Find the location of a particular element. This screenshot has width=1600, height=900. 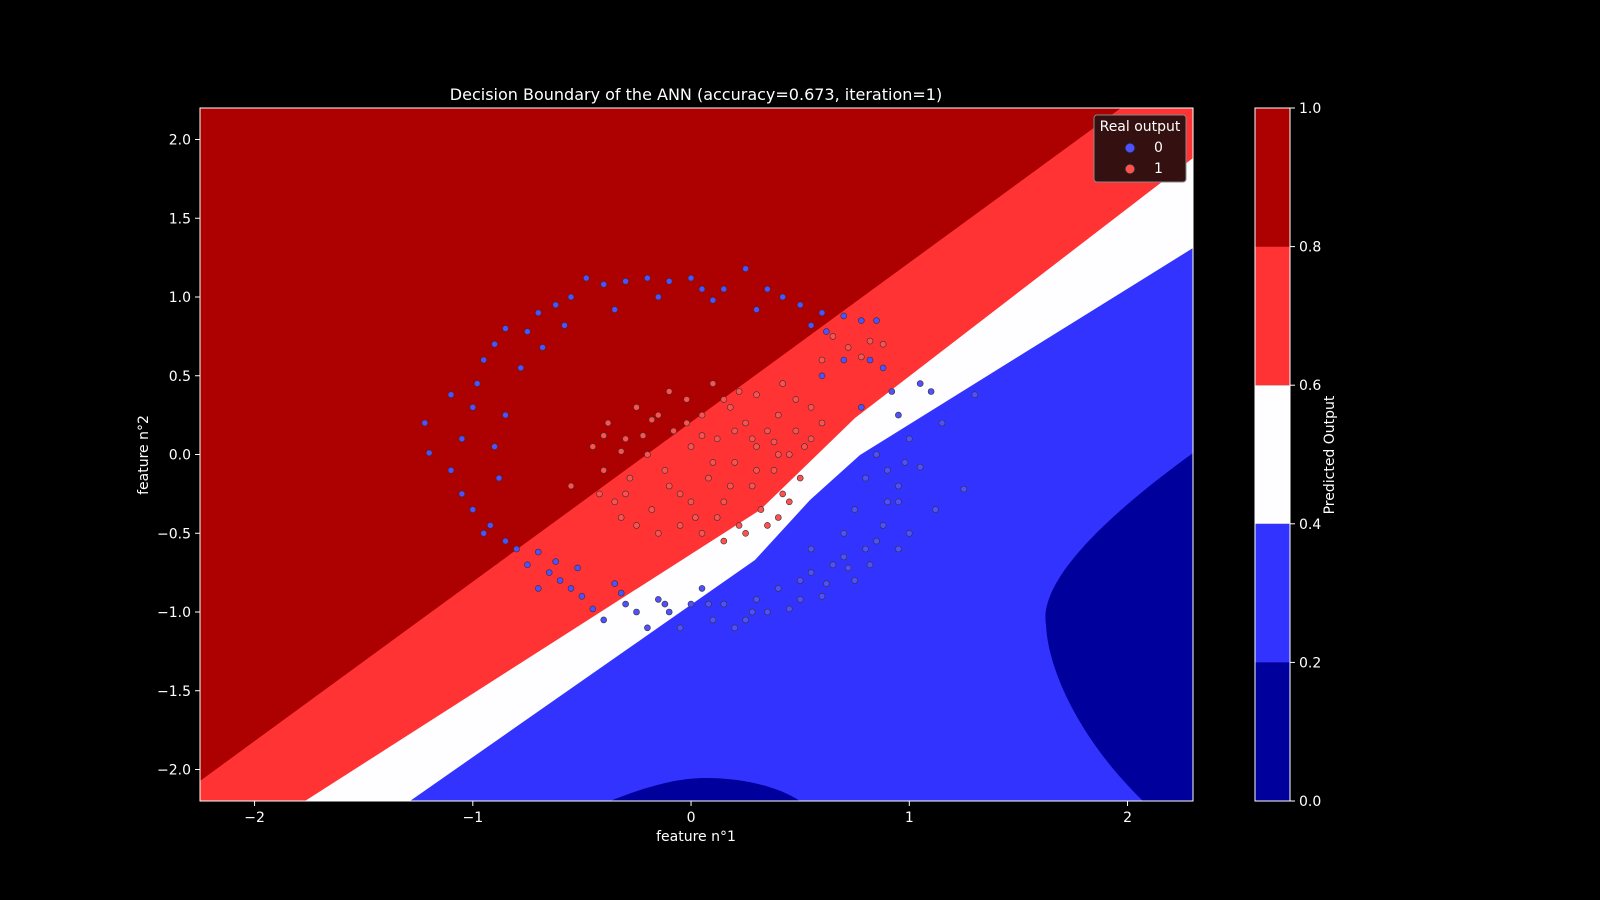

colorbar-label: Predicted Output is located at coordinates (1330, 454).